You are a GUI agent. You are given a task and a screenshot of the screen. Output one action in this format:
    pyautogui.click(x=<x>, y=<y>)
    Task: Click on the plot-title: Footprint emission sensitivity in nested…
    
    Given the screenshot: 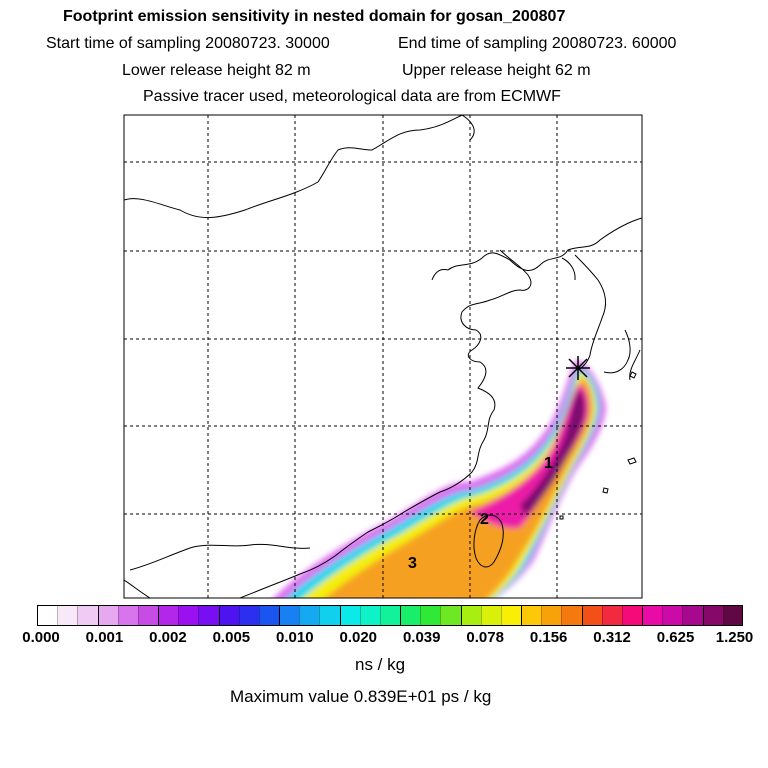 What is the action you would take?
    pyautogui.click(x=314, y=16)
    